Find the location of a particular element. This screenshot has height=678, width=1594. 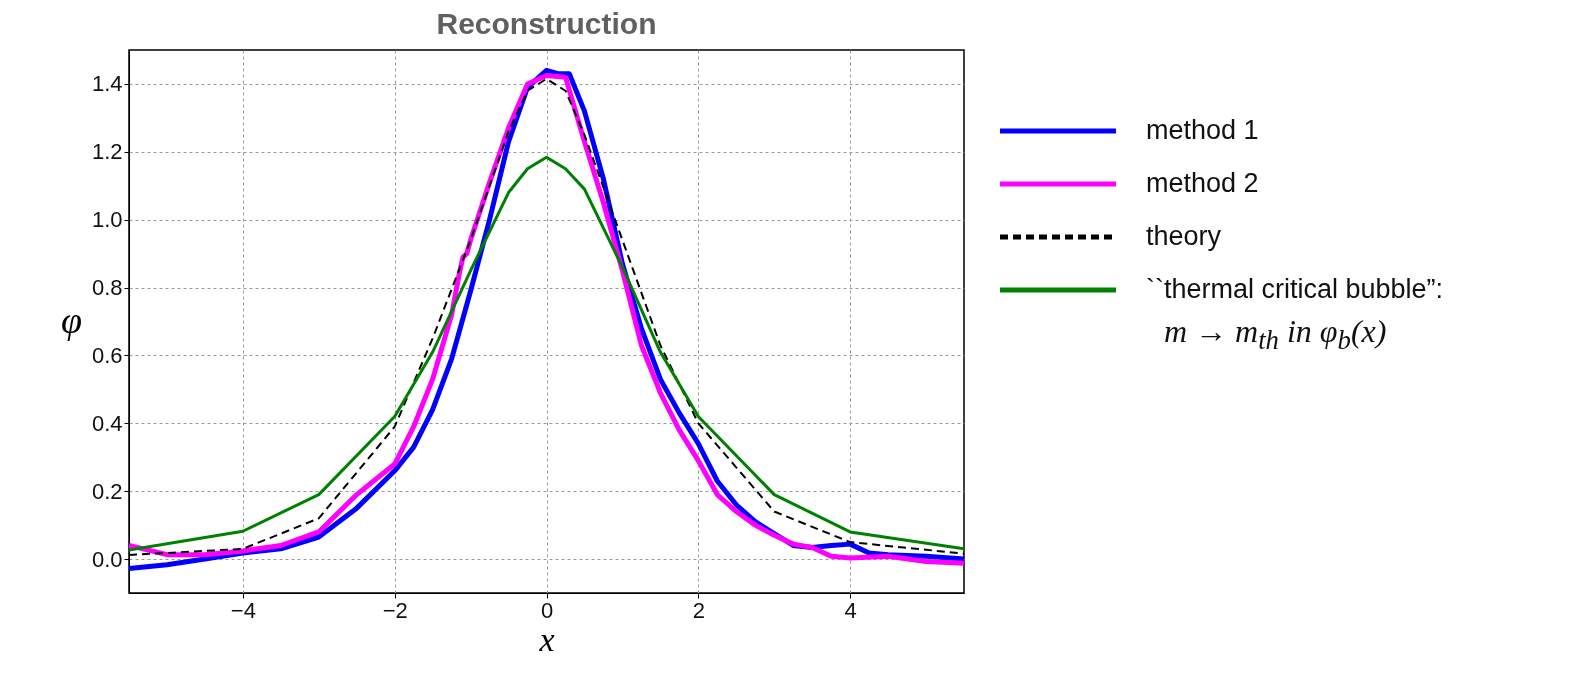

legend-label: theory is located at coordinates (1184, 236).